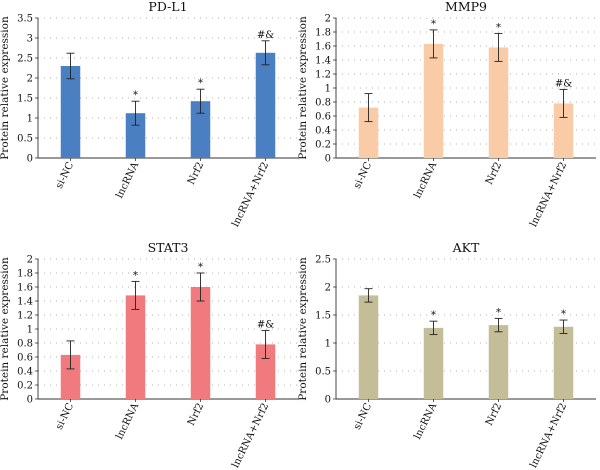 The height and width of the screenshot is (470, 600). I want to click on chart-title: PD-L1, so click(167, 7).